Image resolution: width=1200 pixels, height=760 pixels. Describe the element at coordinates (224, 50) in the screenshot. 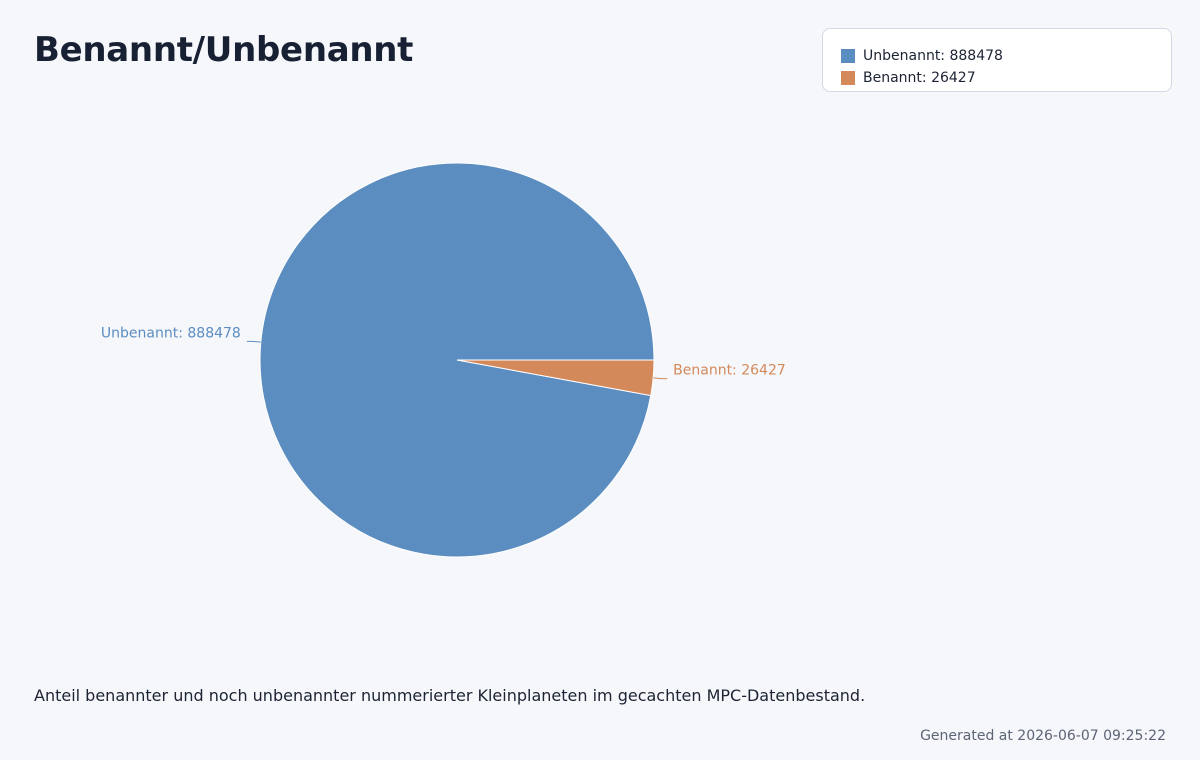

I see `chart-title: Benannt/Unbenannt` at that location.